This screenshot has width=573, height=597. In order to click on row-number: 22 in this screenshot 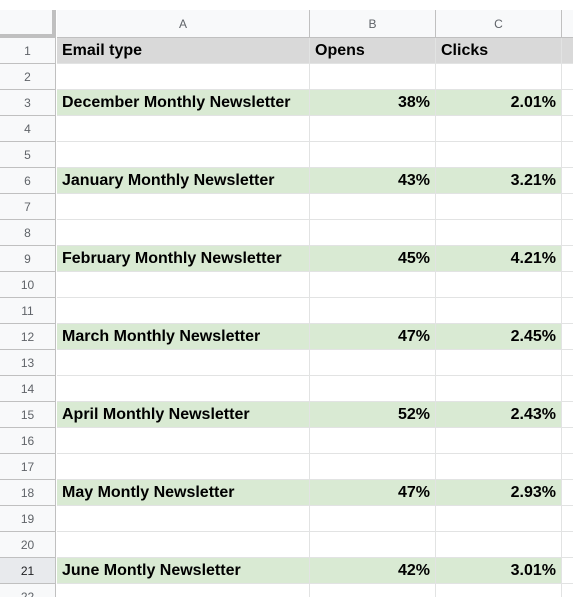, I will do `click(28, 590)`.